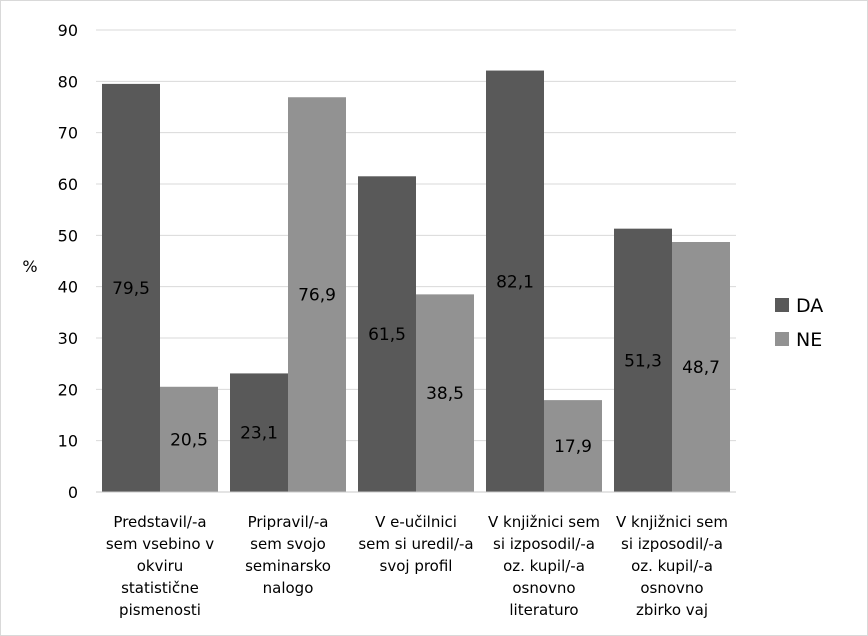  I want to click on y-tick-label: 70, so click(68, 133).